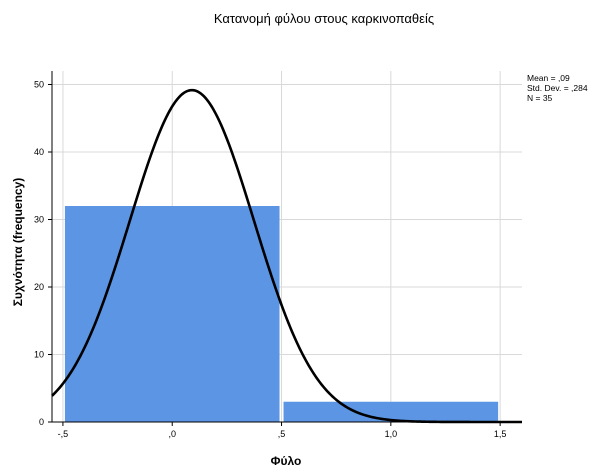 Image resolution: width=590 pixels, height=468 pixels. What do you see at coordinates (540, 98) in the screenshot?
I see `stats-n: N = 35` at bounding box center [540, 98].